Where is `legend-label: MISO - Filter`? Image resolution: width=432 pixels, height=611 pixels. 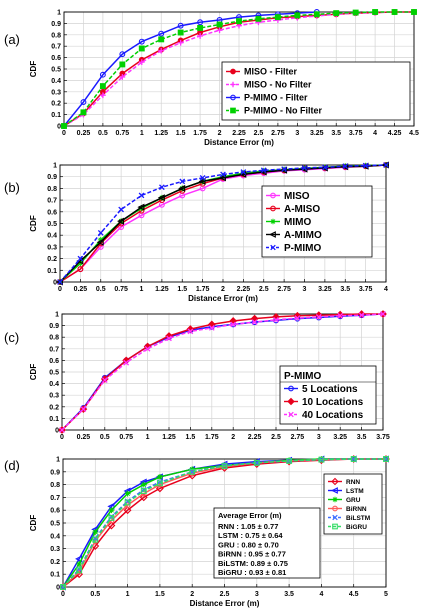
legend-label: MISO - Filter is located at coordinates (271, 72).